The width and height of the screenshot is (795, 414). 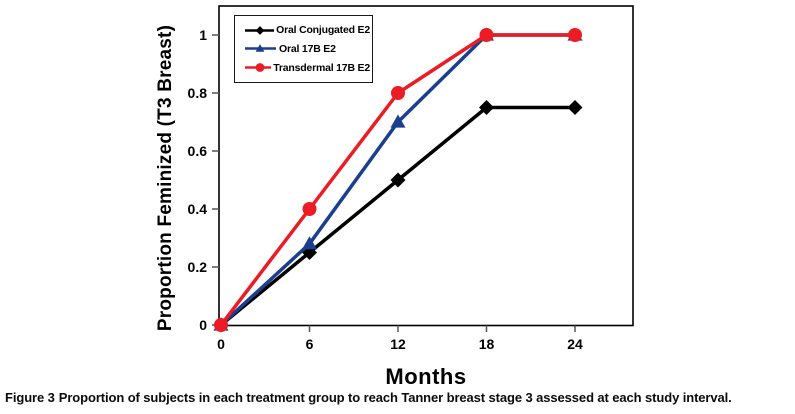 I want to click on x-tick-label: 6, so click(x=310, y=344).